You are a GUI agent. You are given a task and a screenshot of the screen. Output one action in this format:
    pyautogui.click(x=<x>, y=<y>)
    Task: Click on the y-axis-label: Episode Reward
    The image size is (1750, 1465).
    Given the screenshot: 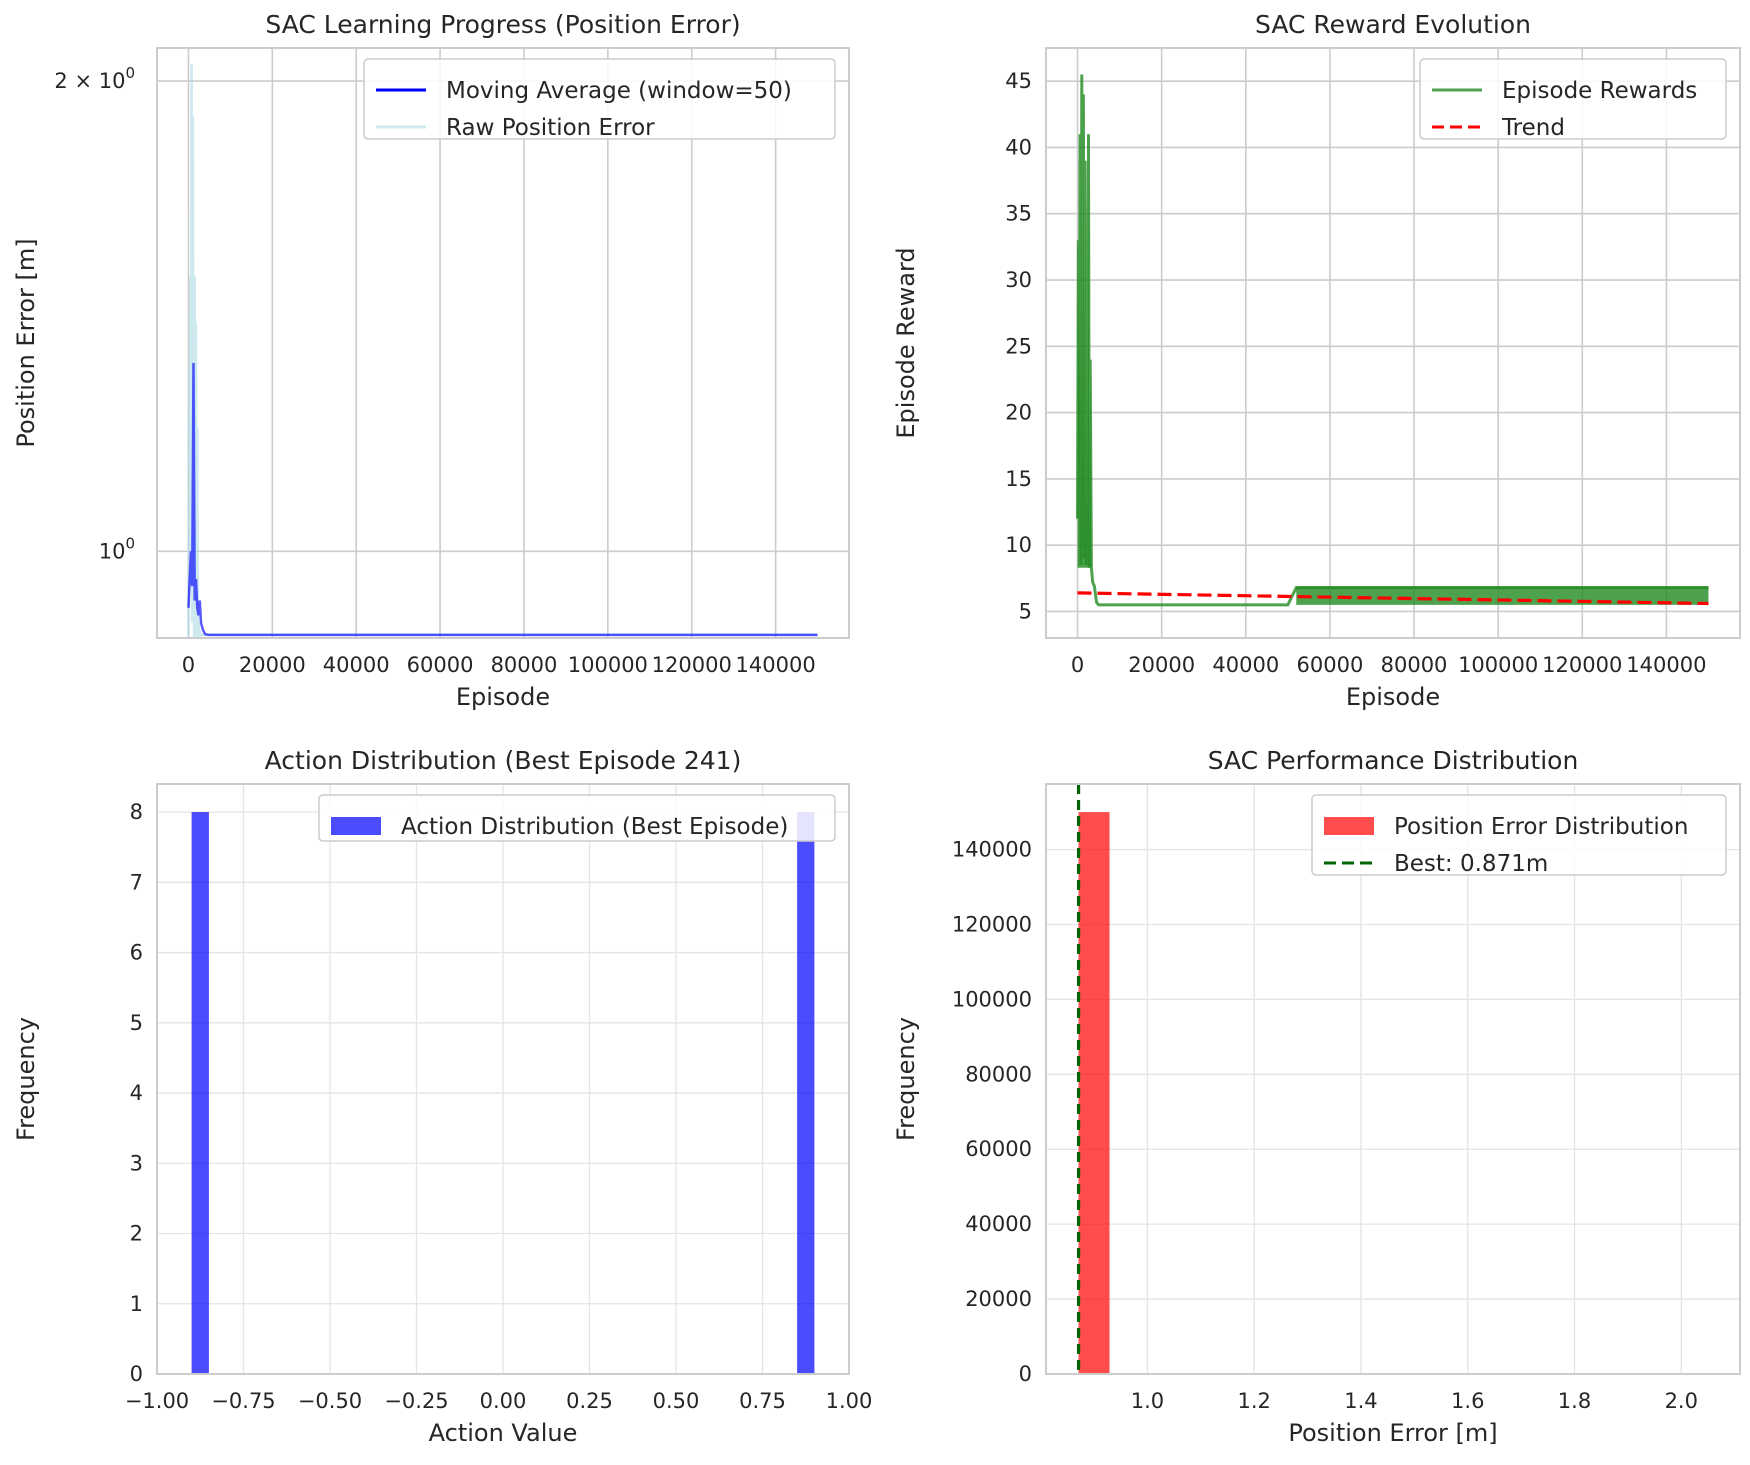 What is the action you would take?
    pyautogui.click(x=906, y=342)
    